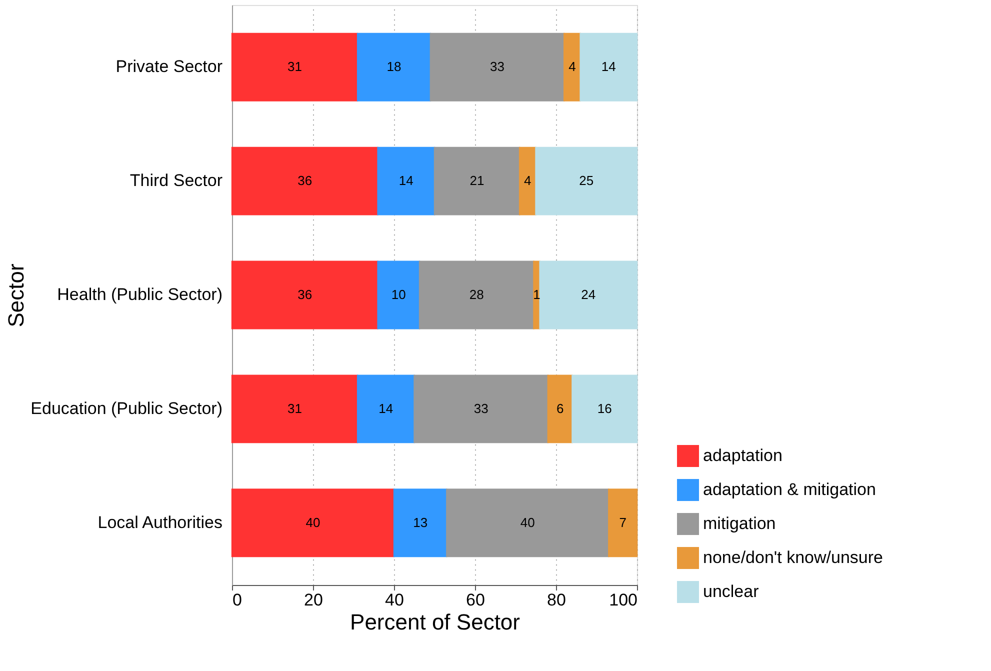  I want to click on y-tick-label: Local Authorities, so click(160, 522).